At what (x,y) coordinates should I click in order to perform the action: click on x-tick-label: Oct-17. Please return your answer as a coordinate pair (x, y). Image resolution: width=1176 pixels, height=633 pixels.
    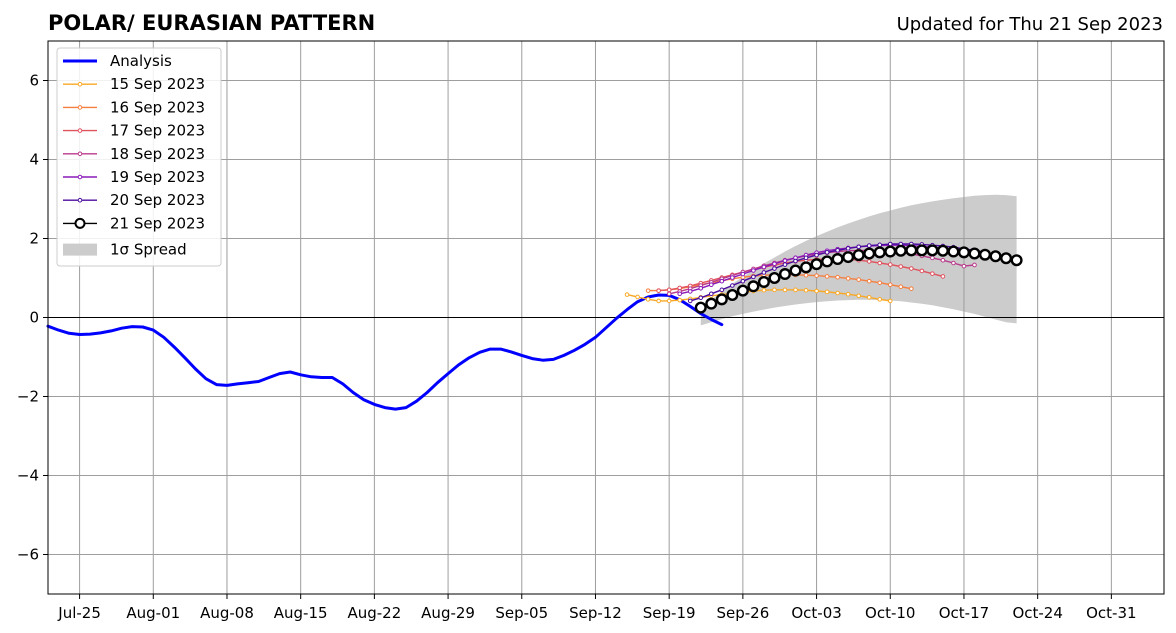
    Looking at the image, I should click on (964, 613).